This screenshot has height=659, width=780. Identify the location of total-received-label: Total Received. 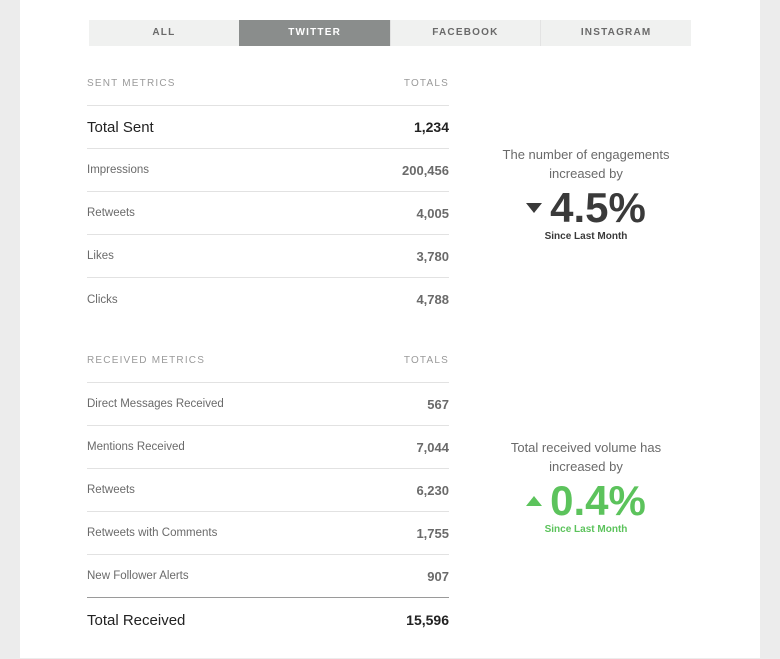
(136, 620).